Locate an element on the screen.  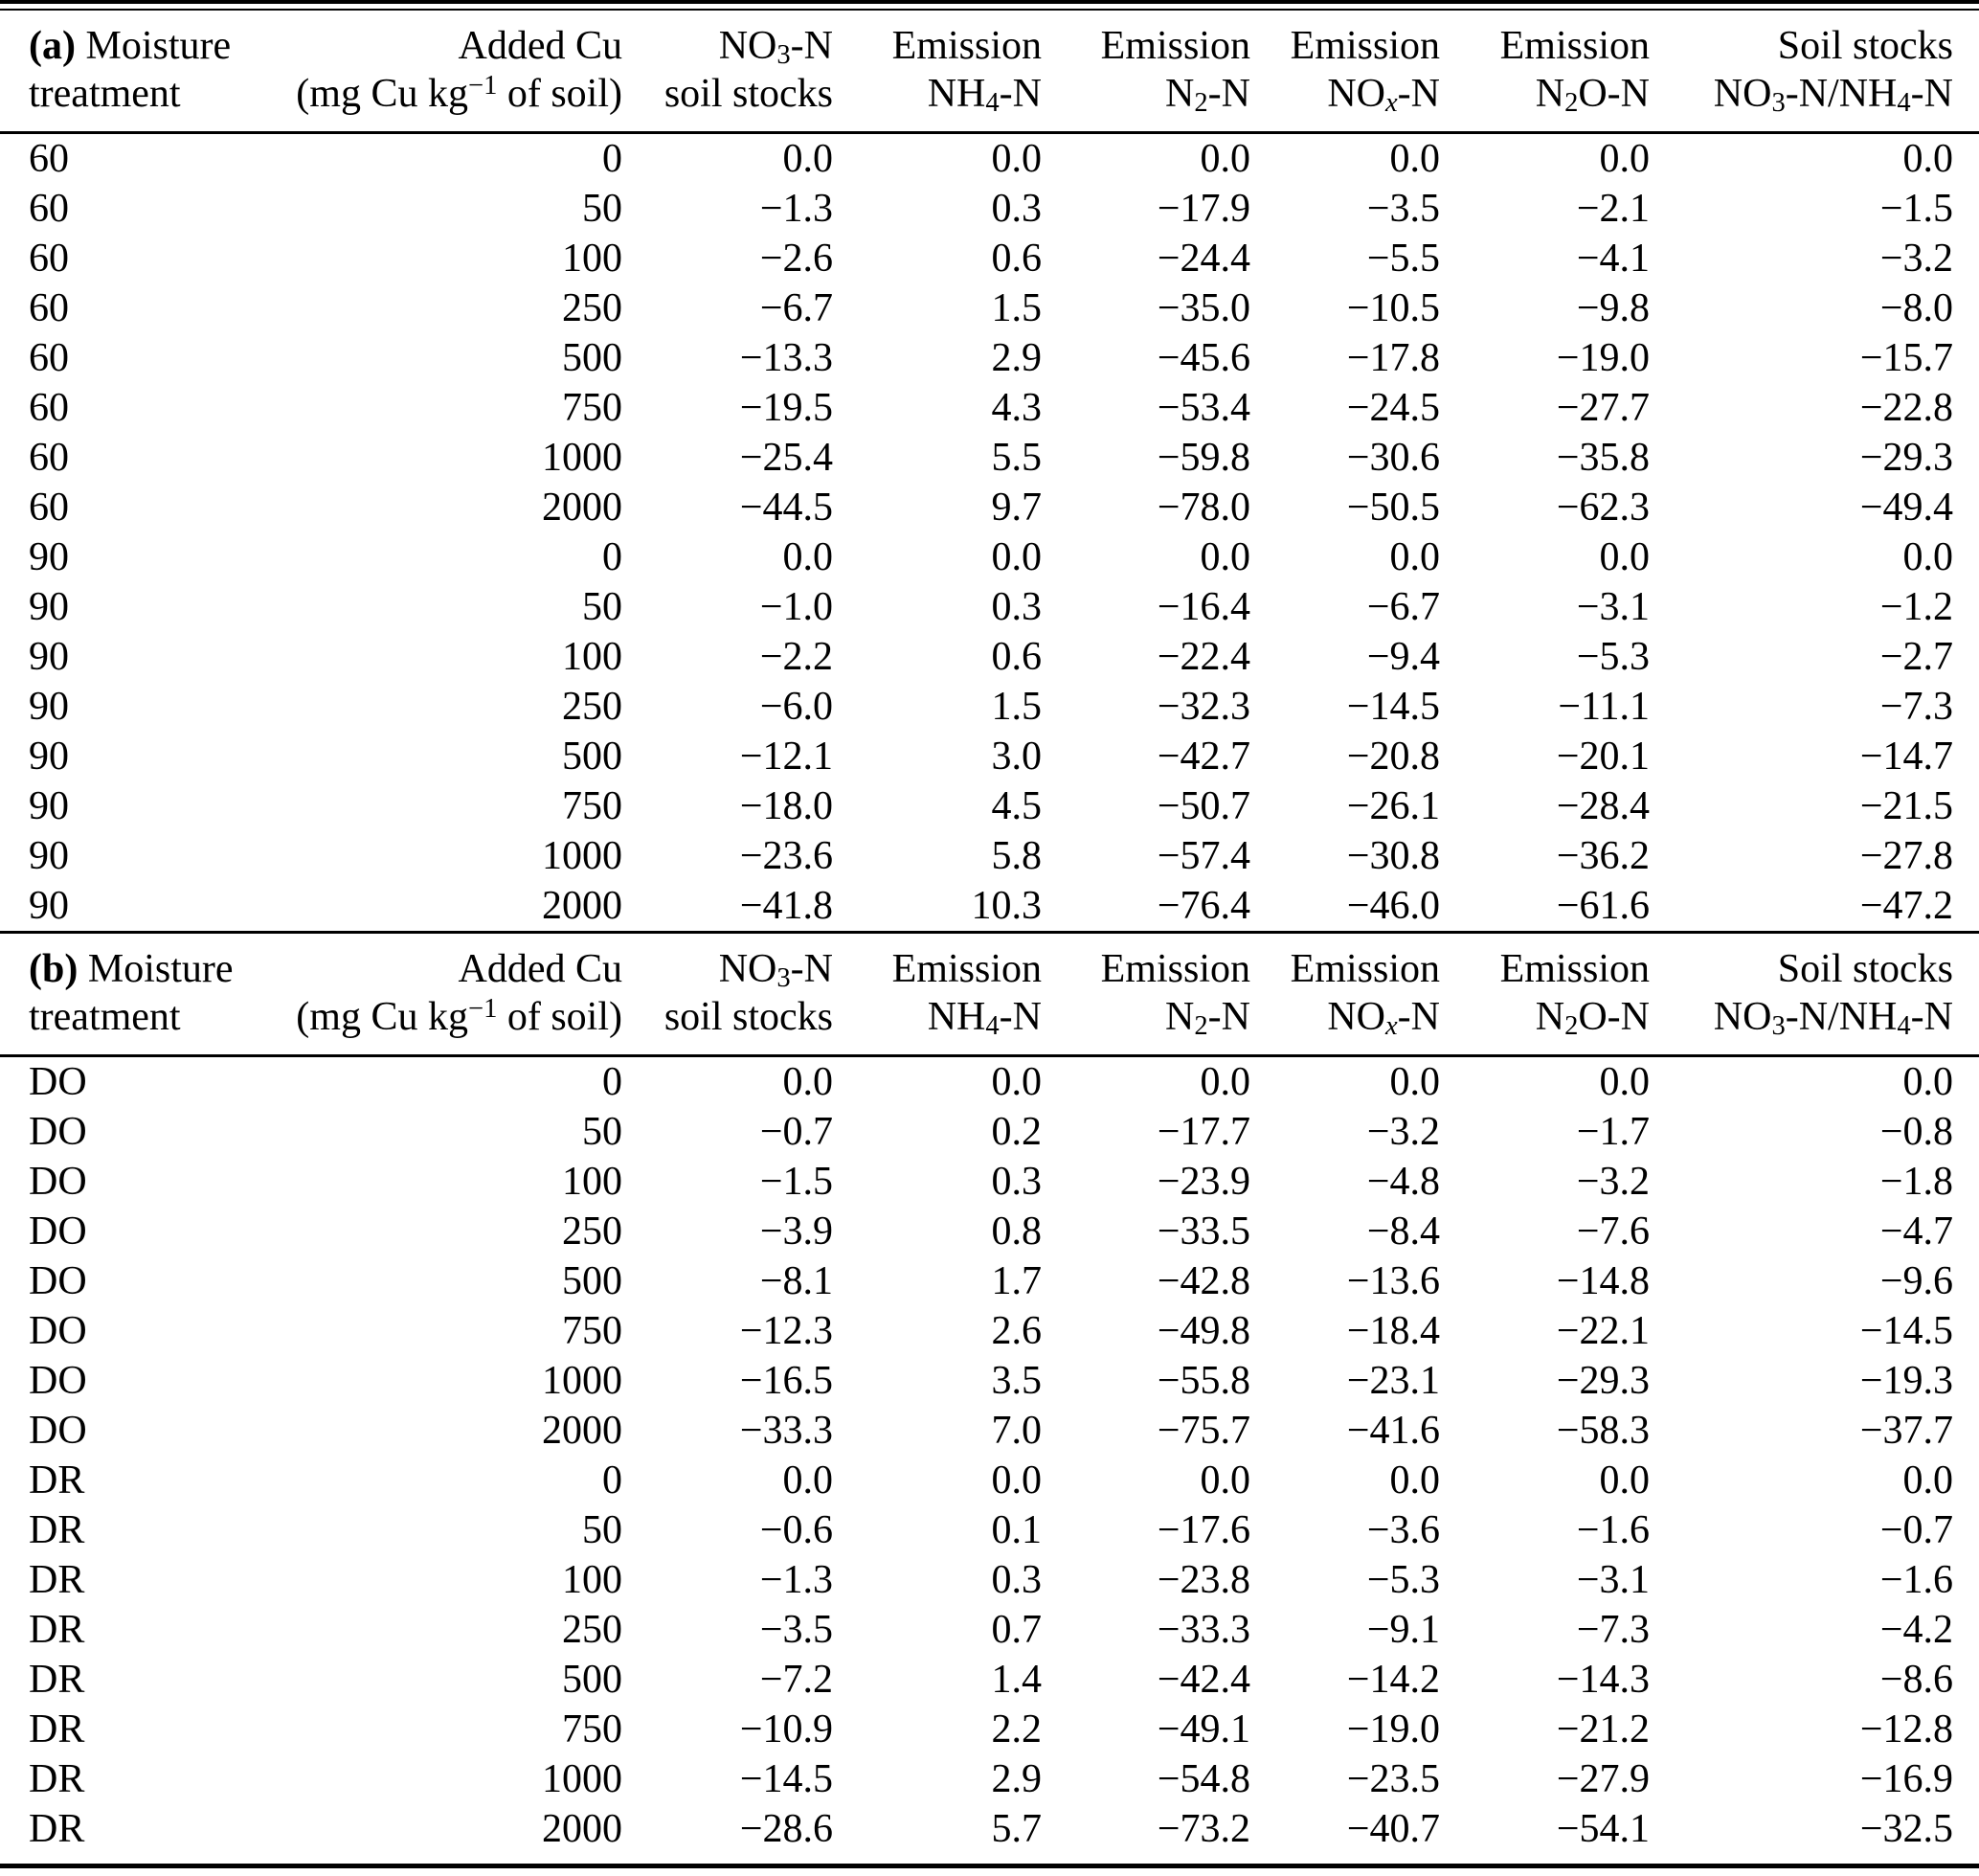
cell: −30.8 is located at coordinates (1393, 856).